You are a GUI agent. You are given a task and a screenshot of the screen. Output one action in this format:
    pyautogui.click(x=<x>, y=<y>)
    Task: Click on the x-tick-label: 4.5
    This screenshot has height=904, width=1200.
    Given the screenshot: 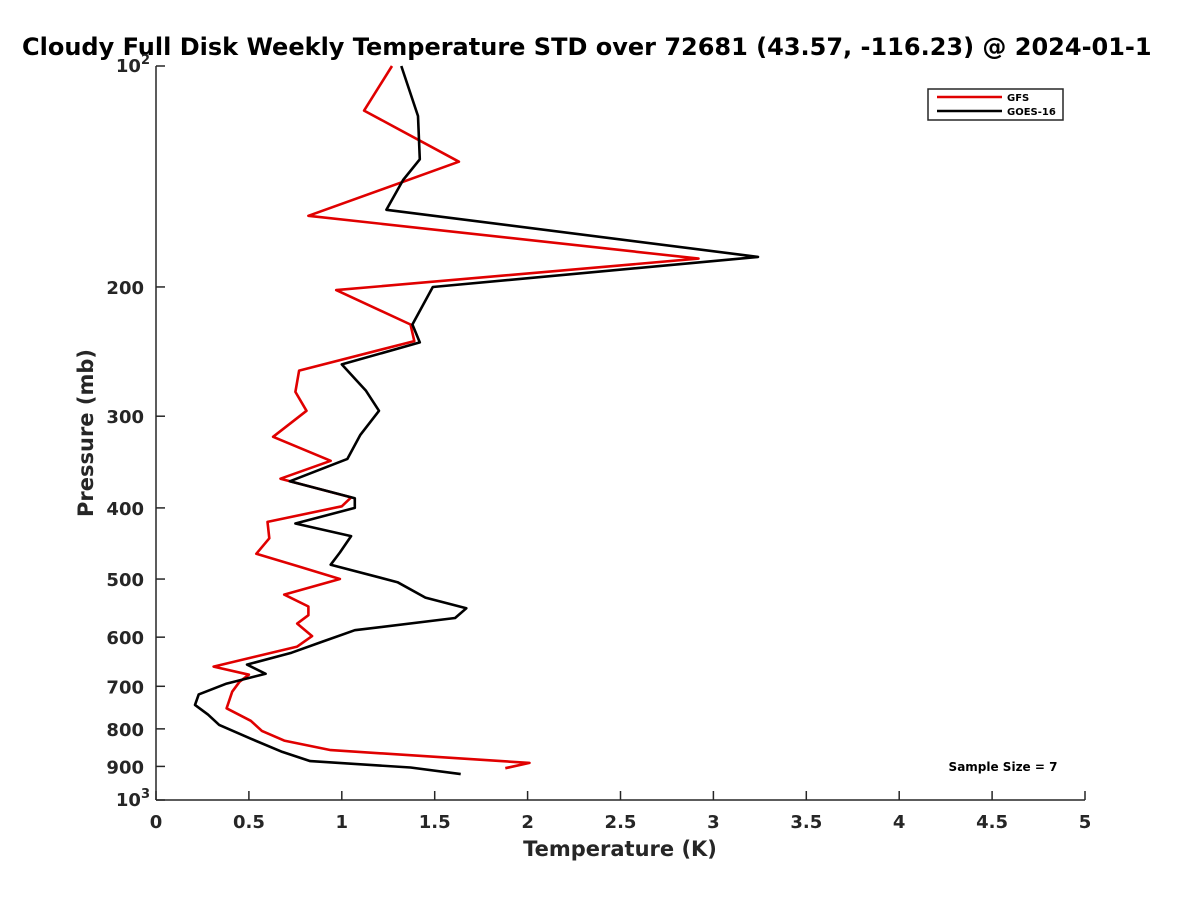 What is the action you would take?
    pyautogui.click(x=992, y=822)
    